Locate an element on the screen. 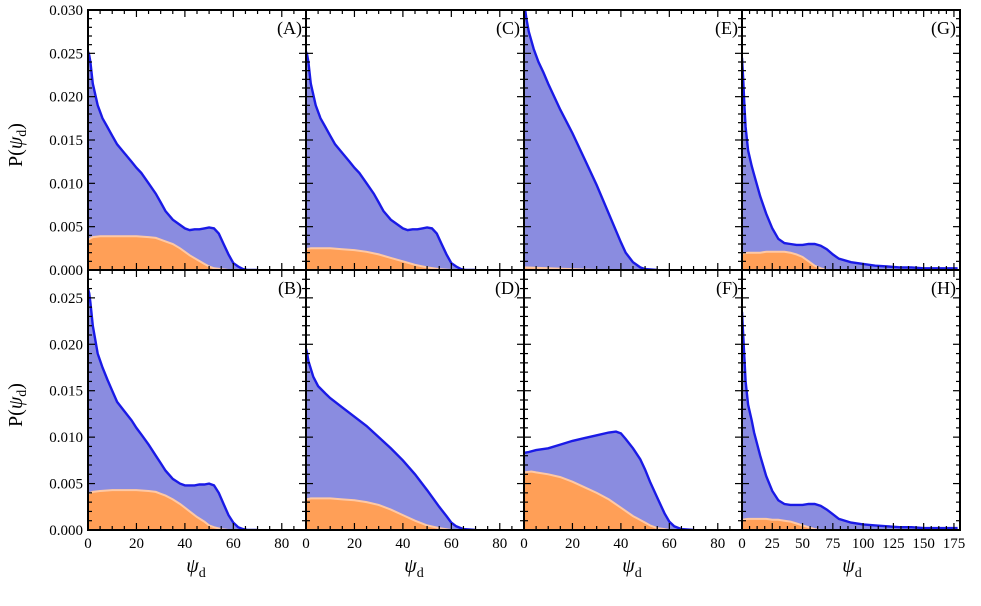 The height and width of the screenshot is (606, 981). panel-label: (B) is located at coordinates (290, 288).